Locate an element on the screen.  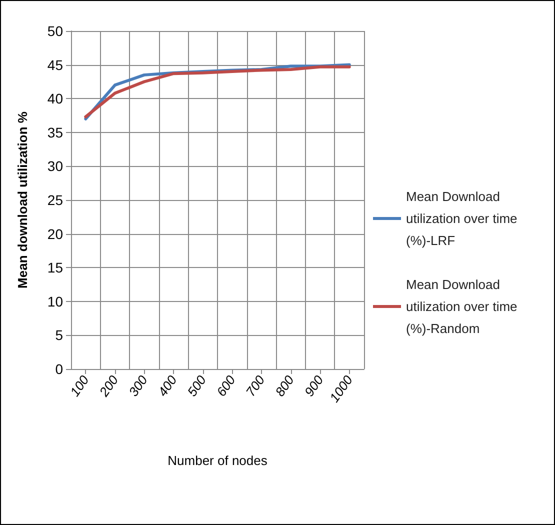
legend-label: Mean Download utilization over time (%)-LRF is located at coordinates (463, 218).